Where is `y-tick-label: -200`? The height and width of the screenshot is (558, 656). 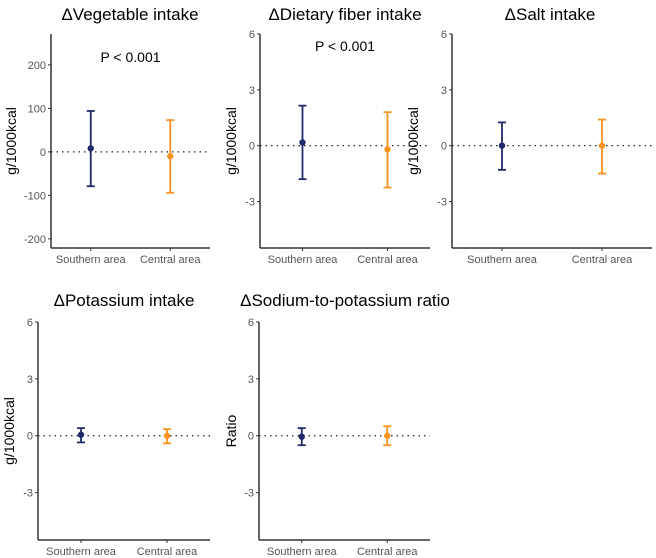 y-tick-label: -200 is located at coordinates (35, 240).